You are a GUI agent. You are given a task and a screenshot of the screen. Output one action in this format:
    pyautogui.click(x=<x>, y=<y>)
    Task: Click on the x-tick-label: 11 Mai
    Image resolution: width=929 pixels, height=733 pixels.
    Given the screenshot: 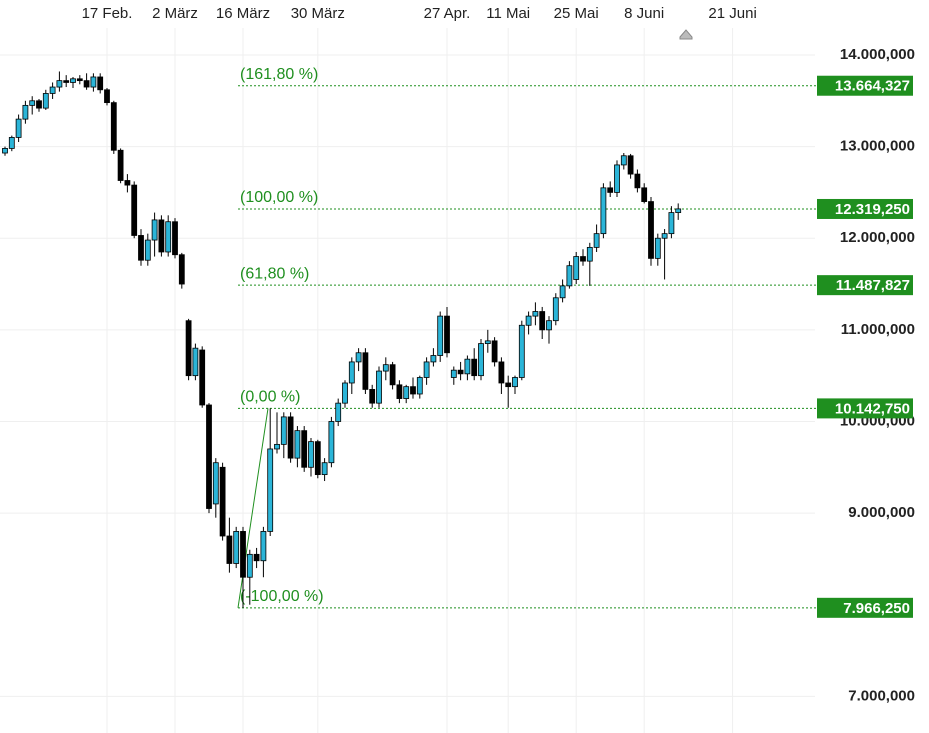 What is the action you would take?
    pyautogui.click(x=508, y=13)
    